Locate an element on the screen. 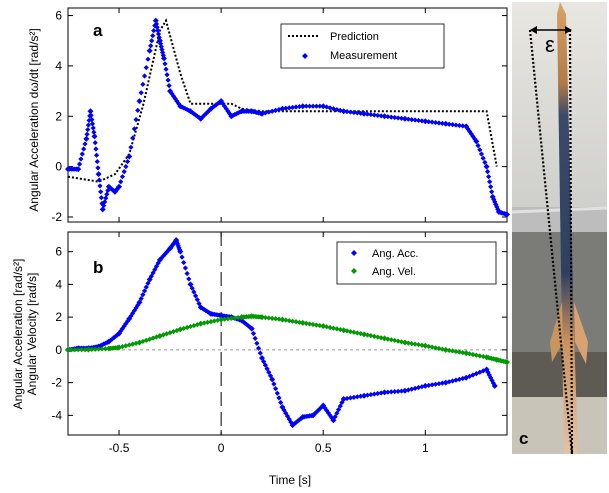 Image resolution: width=609 pixels, height=493 pixels. panel-c-letter: c is located at coordinates (523, 438).